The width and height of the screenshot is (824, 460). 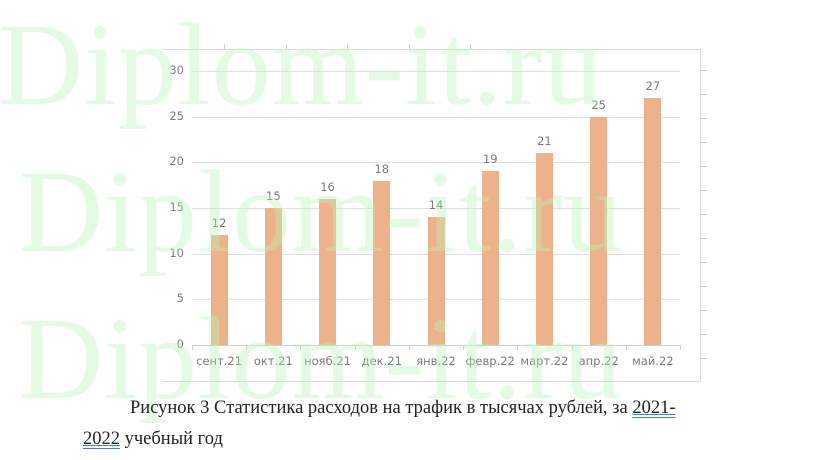 What do you see at coordinates (544, 361) in the screenshot?
I see `x-tick-label: март.22` at bounding box center [544, 361].